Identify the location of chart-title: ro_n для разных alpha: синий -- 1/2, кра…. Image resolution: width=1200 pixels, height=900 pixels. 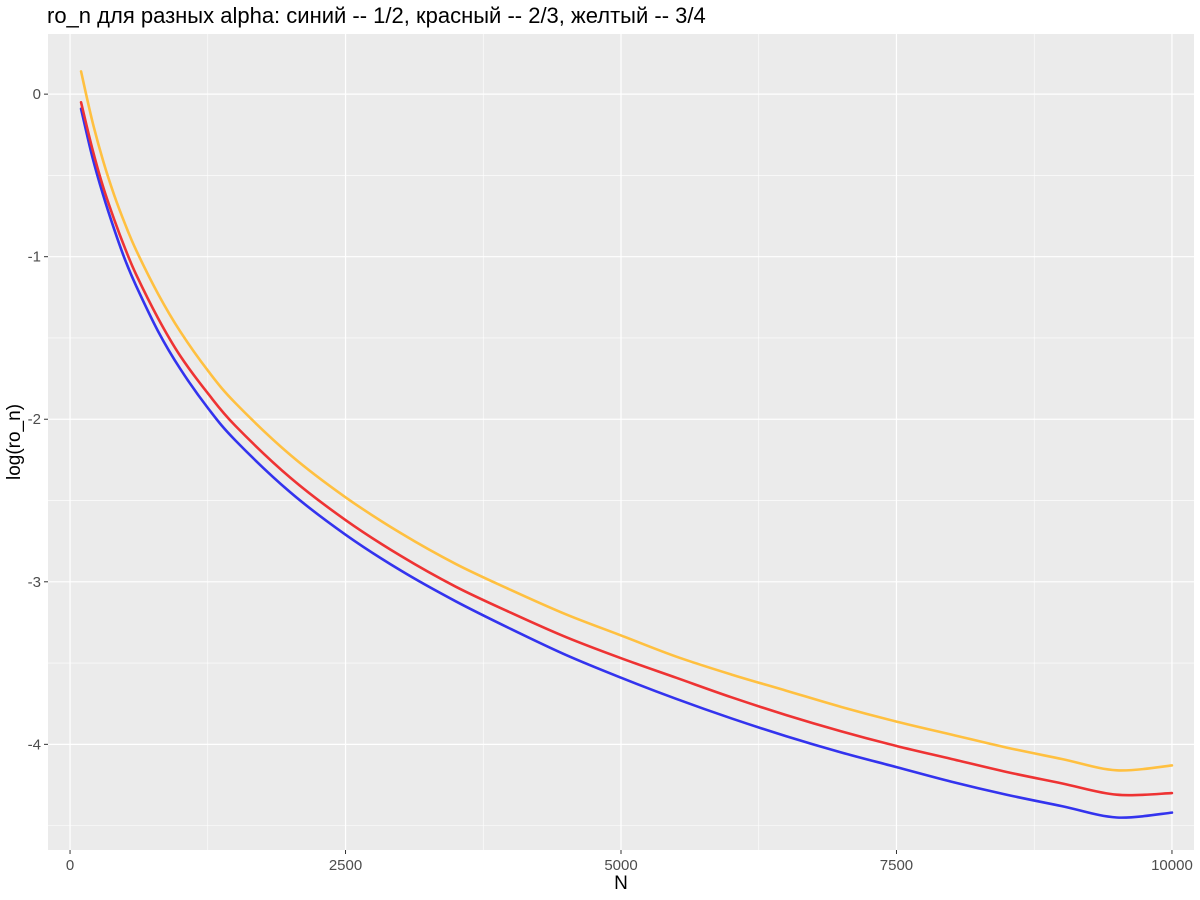
(376, 15).